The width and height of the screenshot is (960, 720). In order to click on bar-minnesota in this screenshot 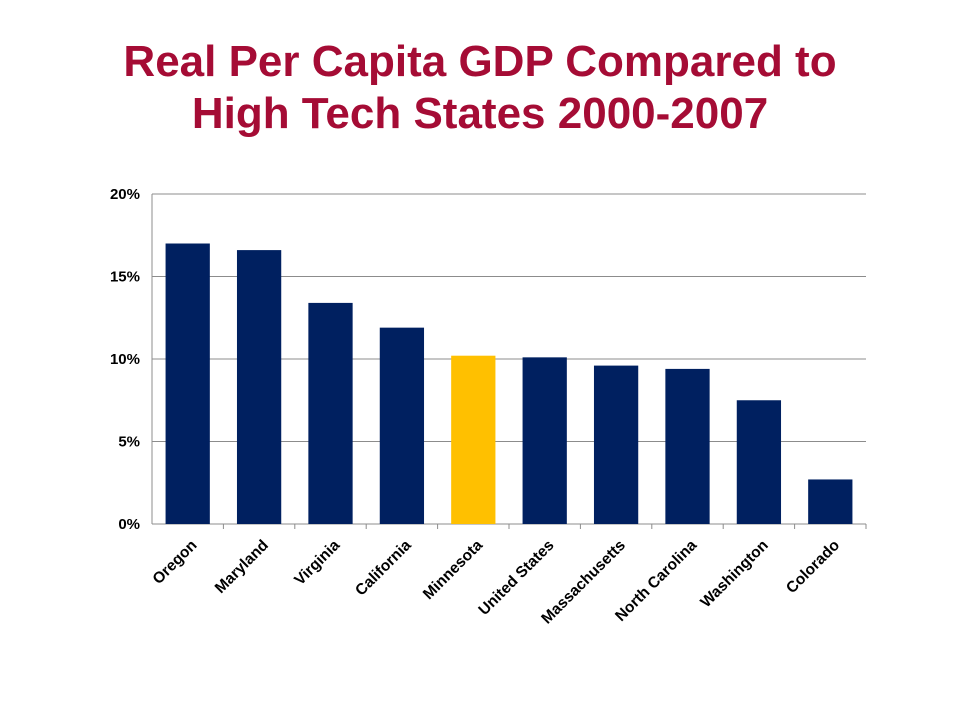, I will do `click(473, 439)`.